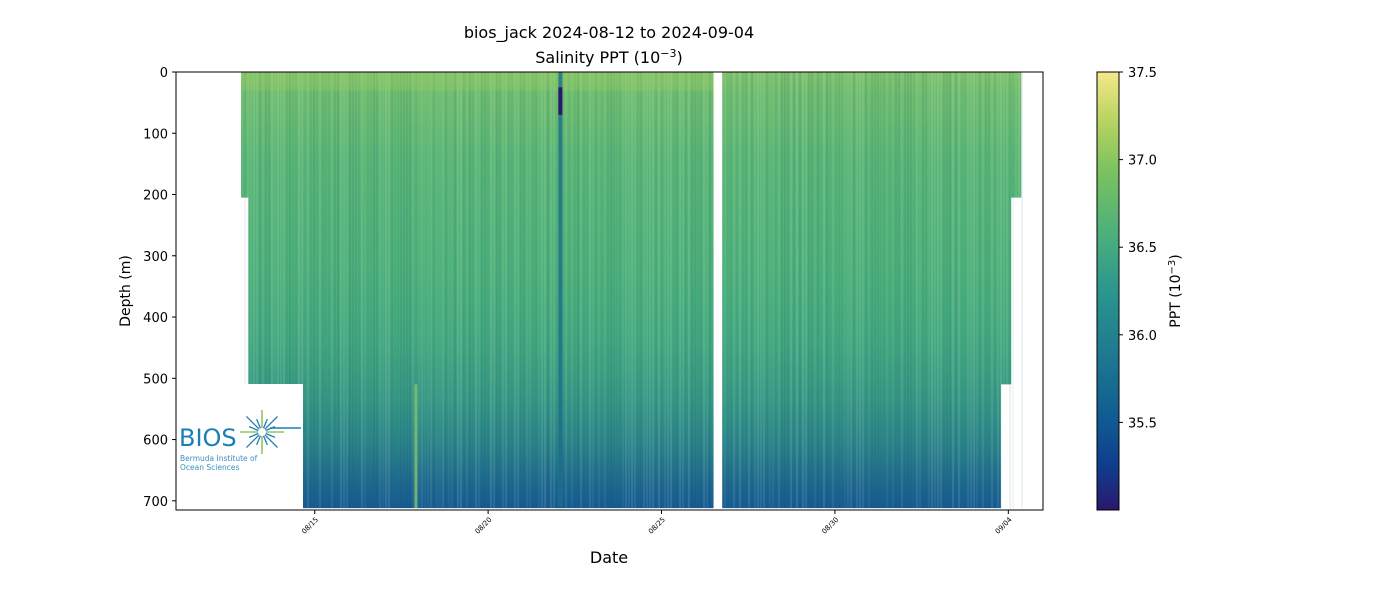 Image resolution: width=1400 pixels, height=600 pixels. I want to click on colorbar-tick-label: 36.5, so click(1142, 248).